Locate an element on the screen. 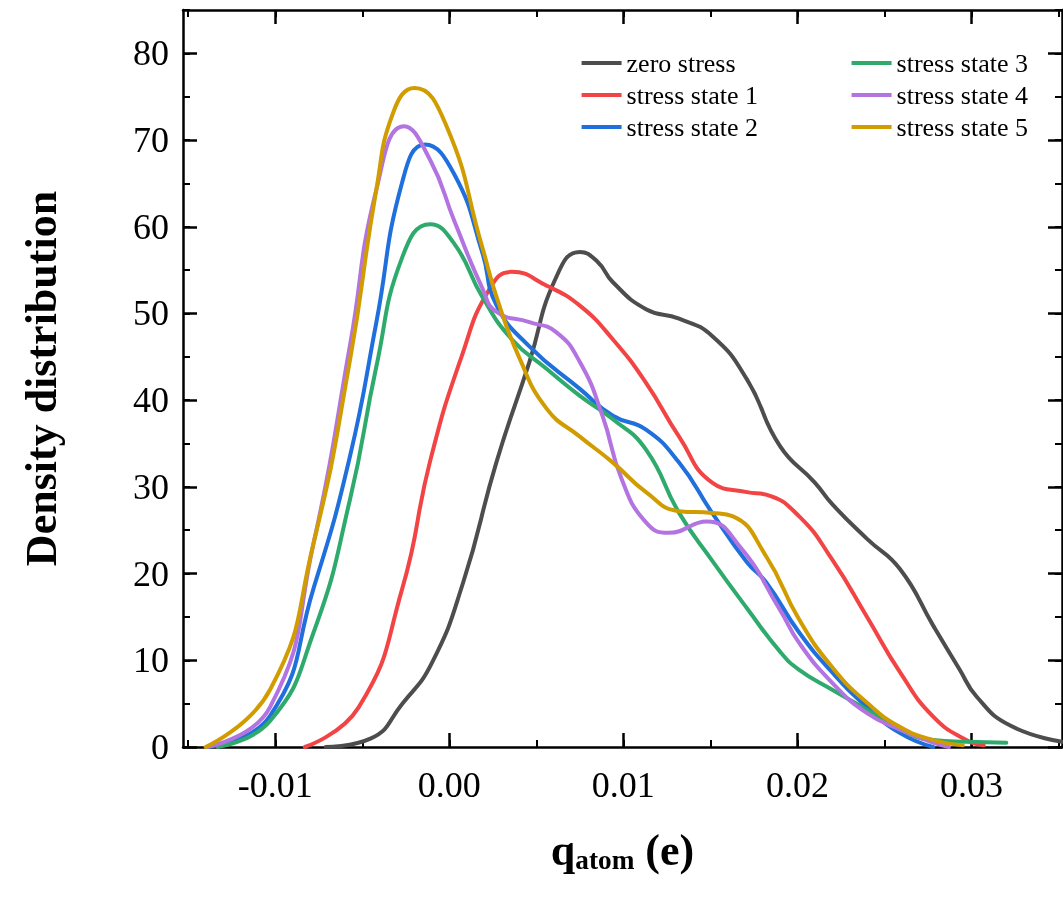 Image resolution: width=1063 pixels, height=899 pixels. y-tick-label: 20 is located at coordinates (151, 573).